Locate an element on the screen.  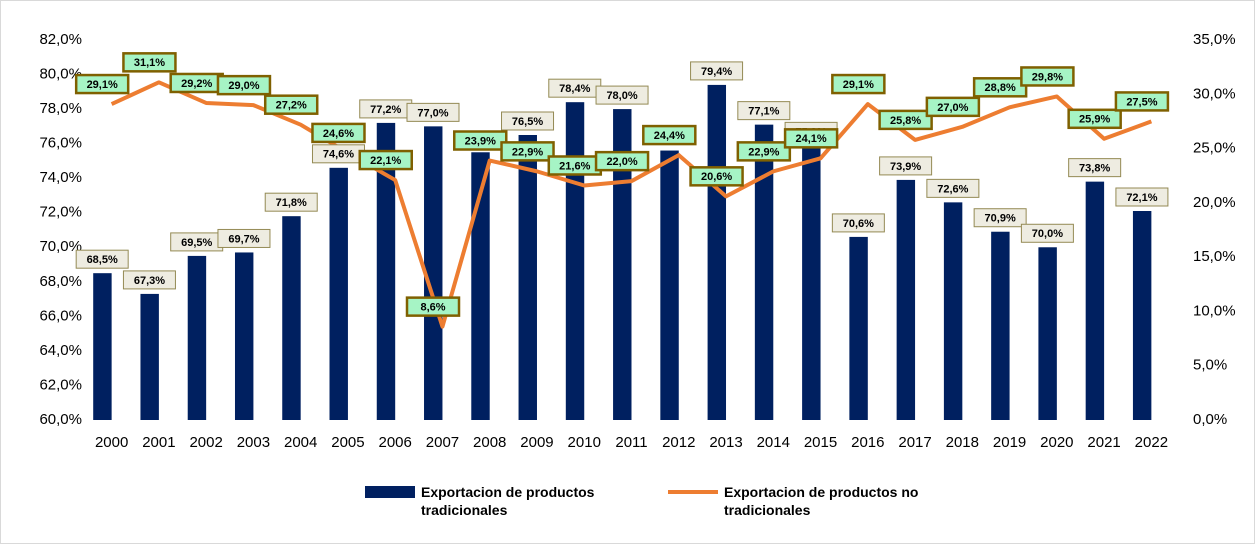
data-label: 24,6% is located at coordinates (338, 134).